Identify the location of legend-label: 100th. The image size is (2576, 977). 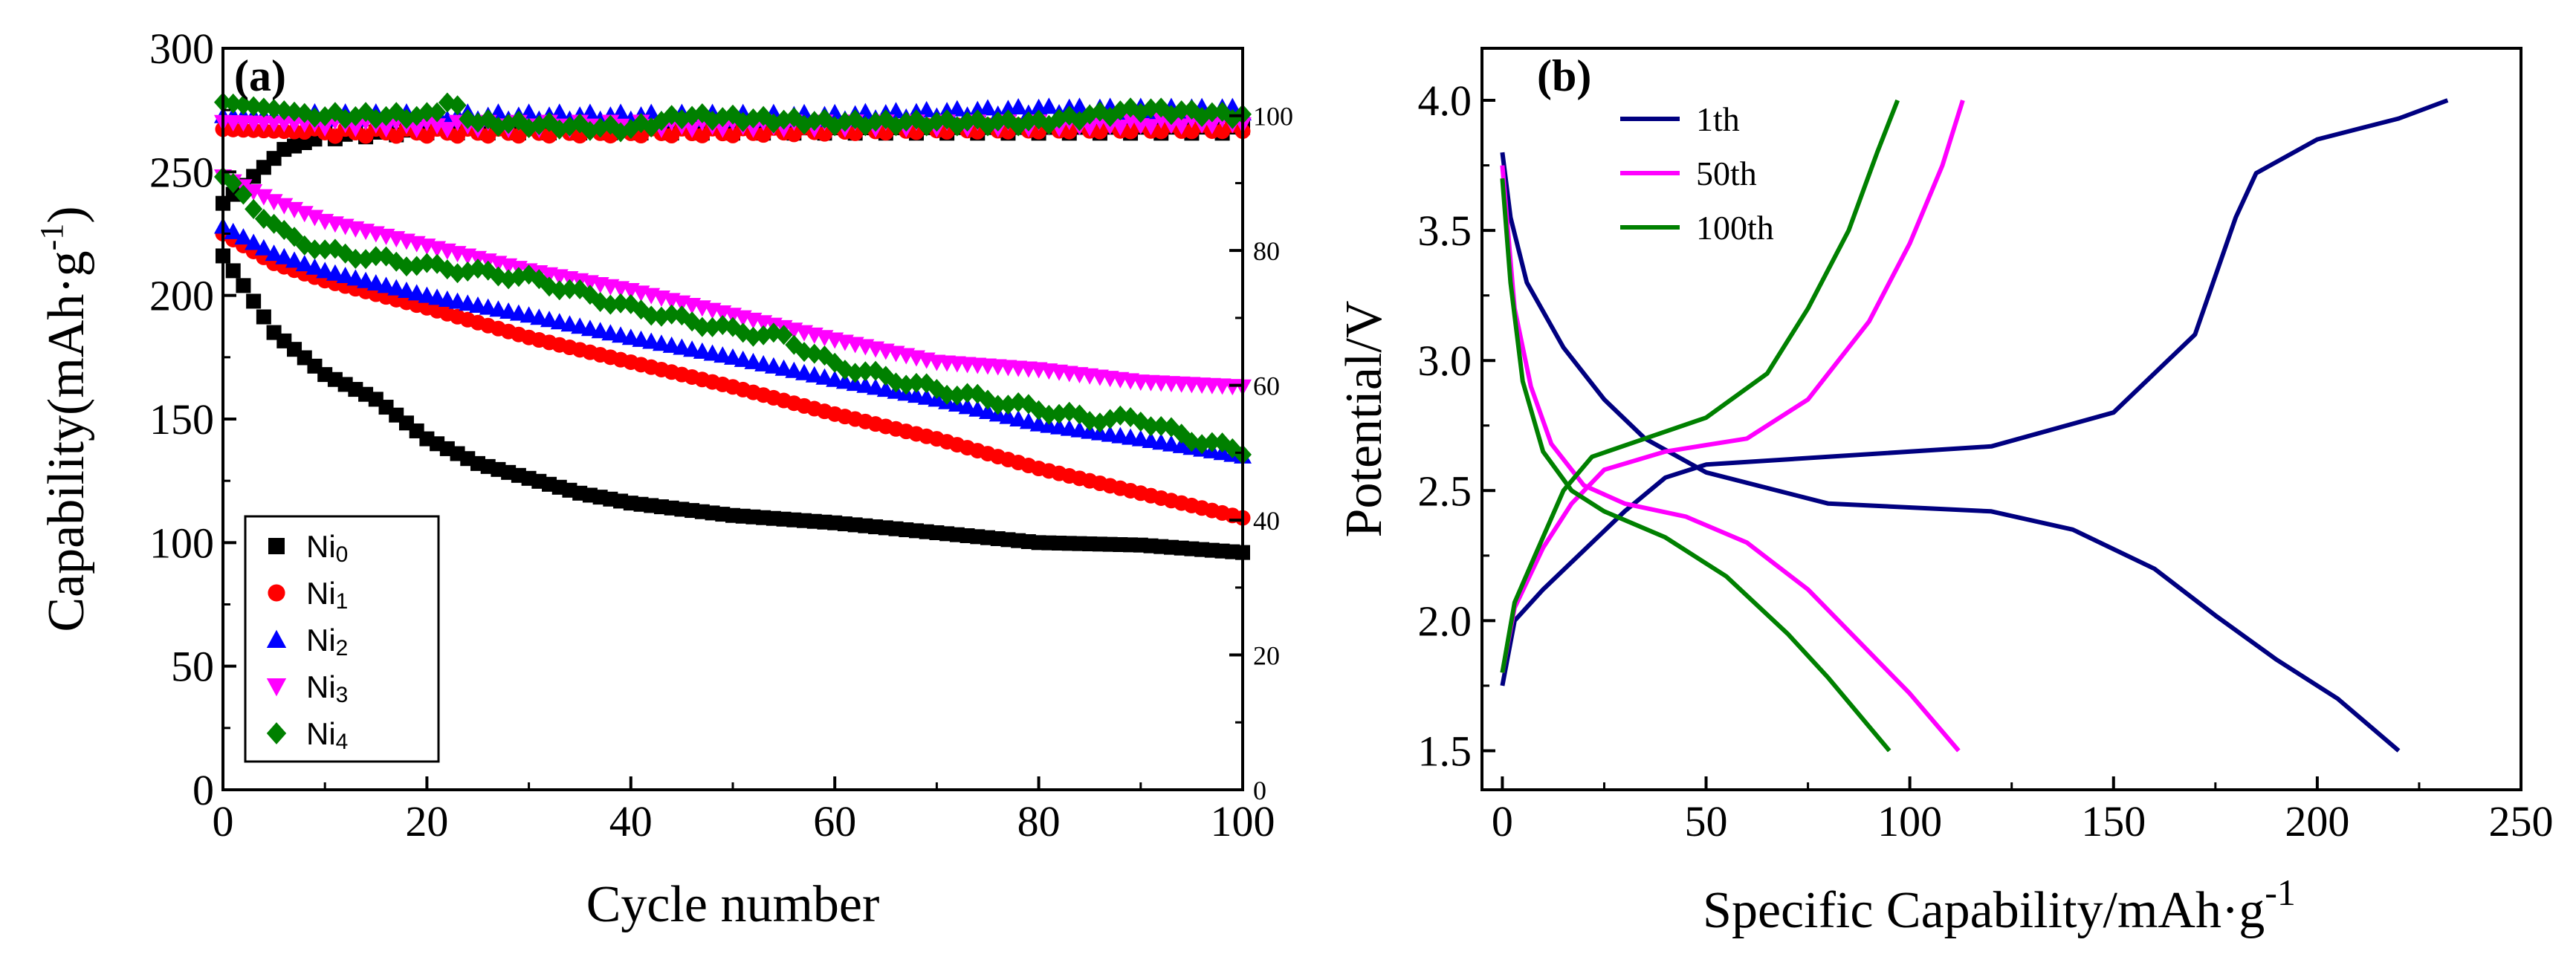
(1735, 228).